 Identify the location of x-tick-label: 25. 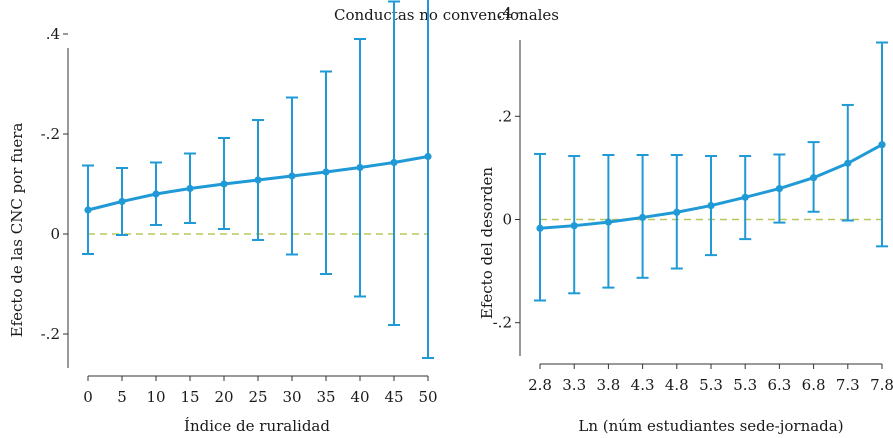
(257, 397).